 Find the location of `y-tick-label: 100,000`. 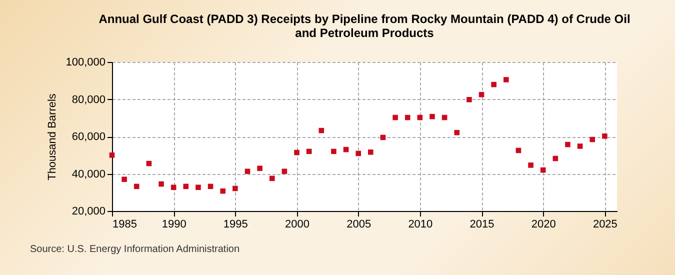

y-tick-label: 100,000 is located at coordinates (86, 62).